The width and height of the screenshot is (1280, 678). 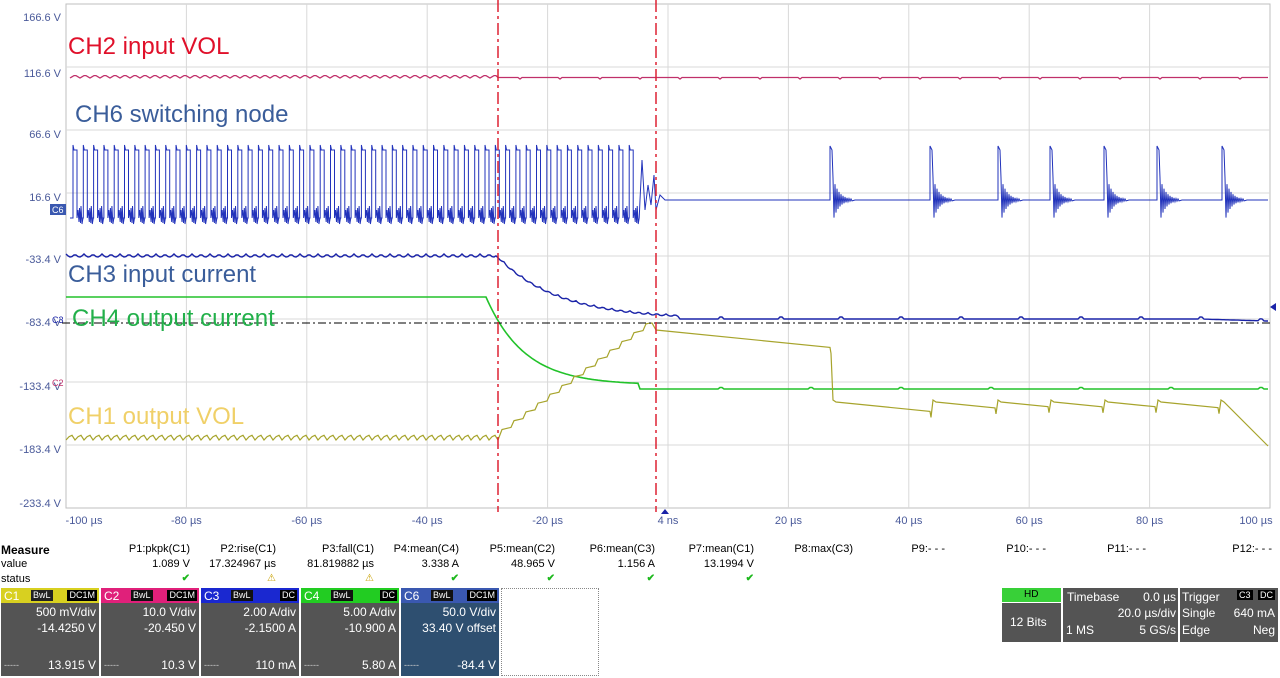 I want to click on x-tick-label: 100 µs, so click(x=1256, y=521).